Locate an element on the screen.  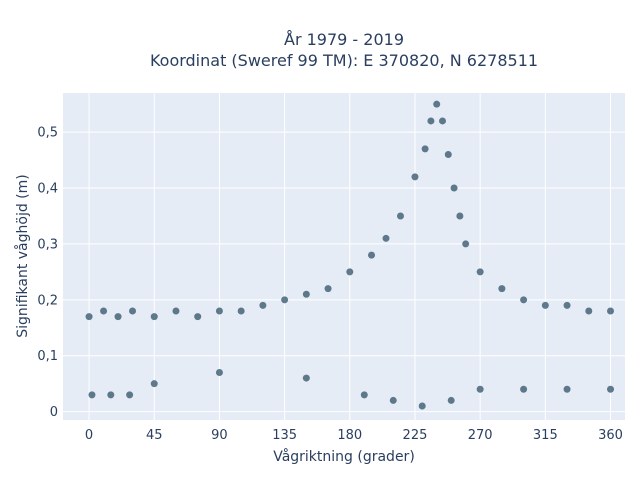
y-tick-label: 0 is located at coordinates (54, 412).